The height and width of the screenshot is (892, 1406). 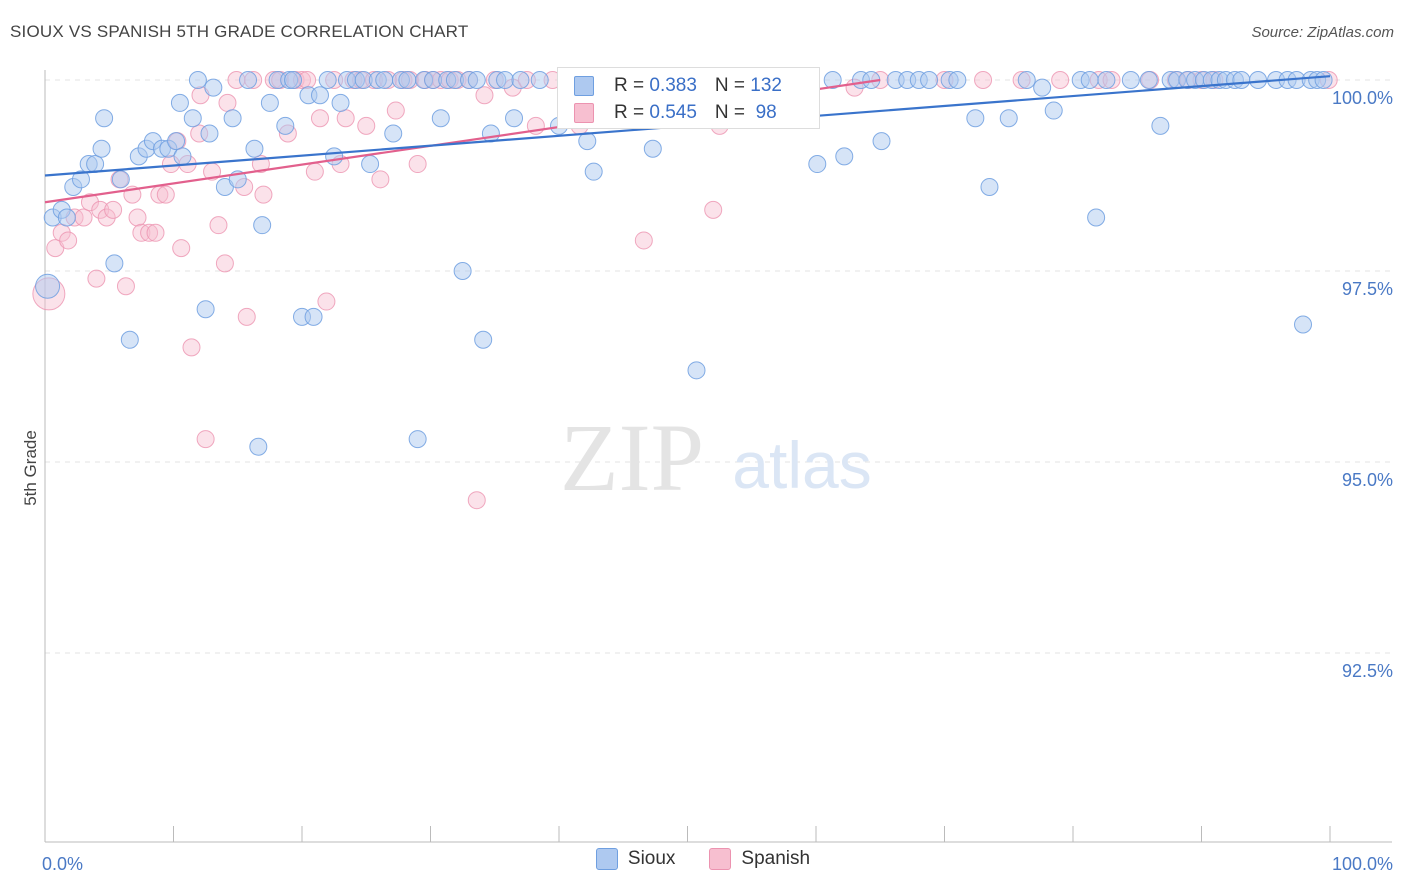 I want to click on legend-label-spanish: Spanish, so click(x=776, y=858).